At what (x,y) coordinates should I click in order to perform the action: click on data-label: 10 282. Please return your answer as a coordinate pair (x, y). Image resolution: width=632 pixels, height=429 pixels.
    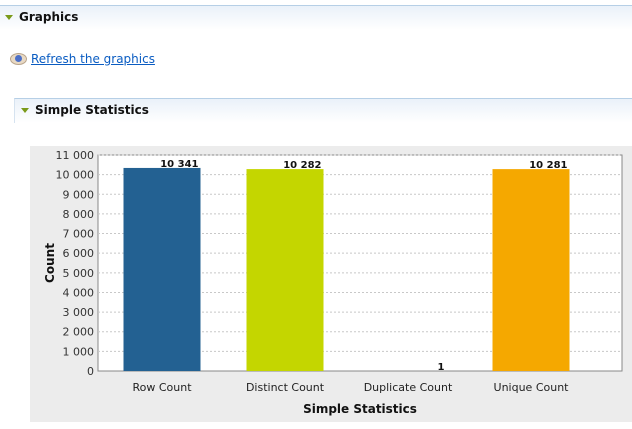
    Looking at the image, I should click on (302, 165).